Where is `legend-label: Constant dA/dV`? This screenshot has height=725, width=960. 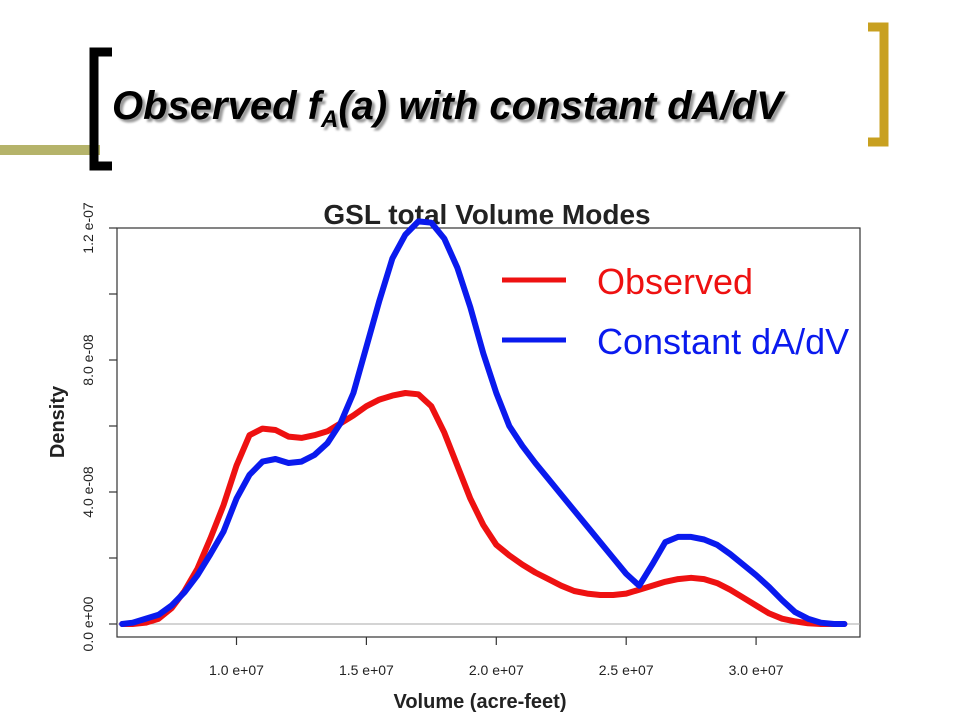 legend-label: Constant dA/dV is located at coordinates (723, 341).